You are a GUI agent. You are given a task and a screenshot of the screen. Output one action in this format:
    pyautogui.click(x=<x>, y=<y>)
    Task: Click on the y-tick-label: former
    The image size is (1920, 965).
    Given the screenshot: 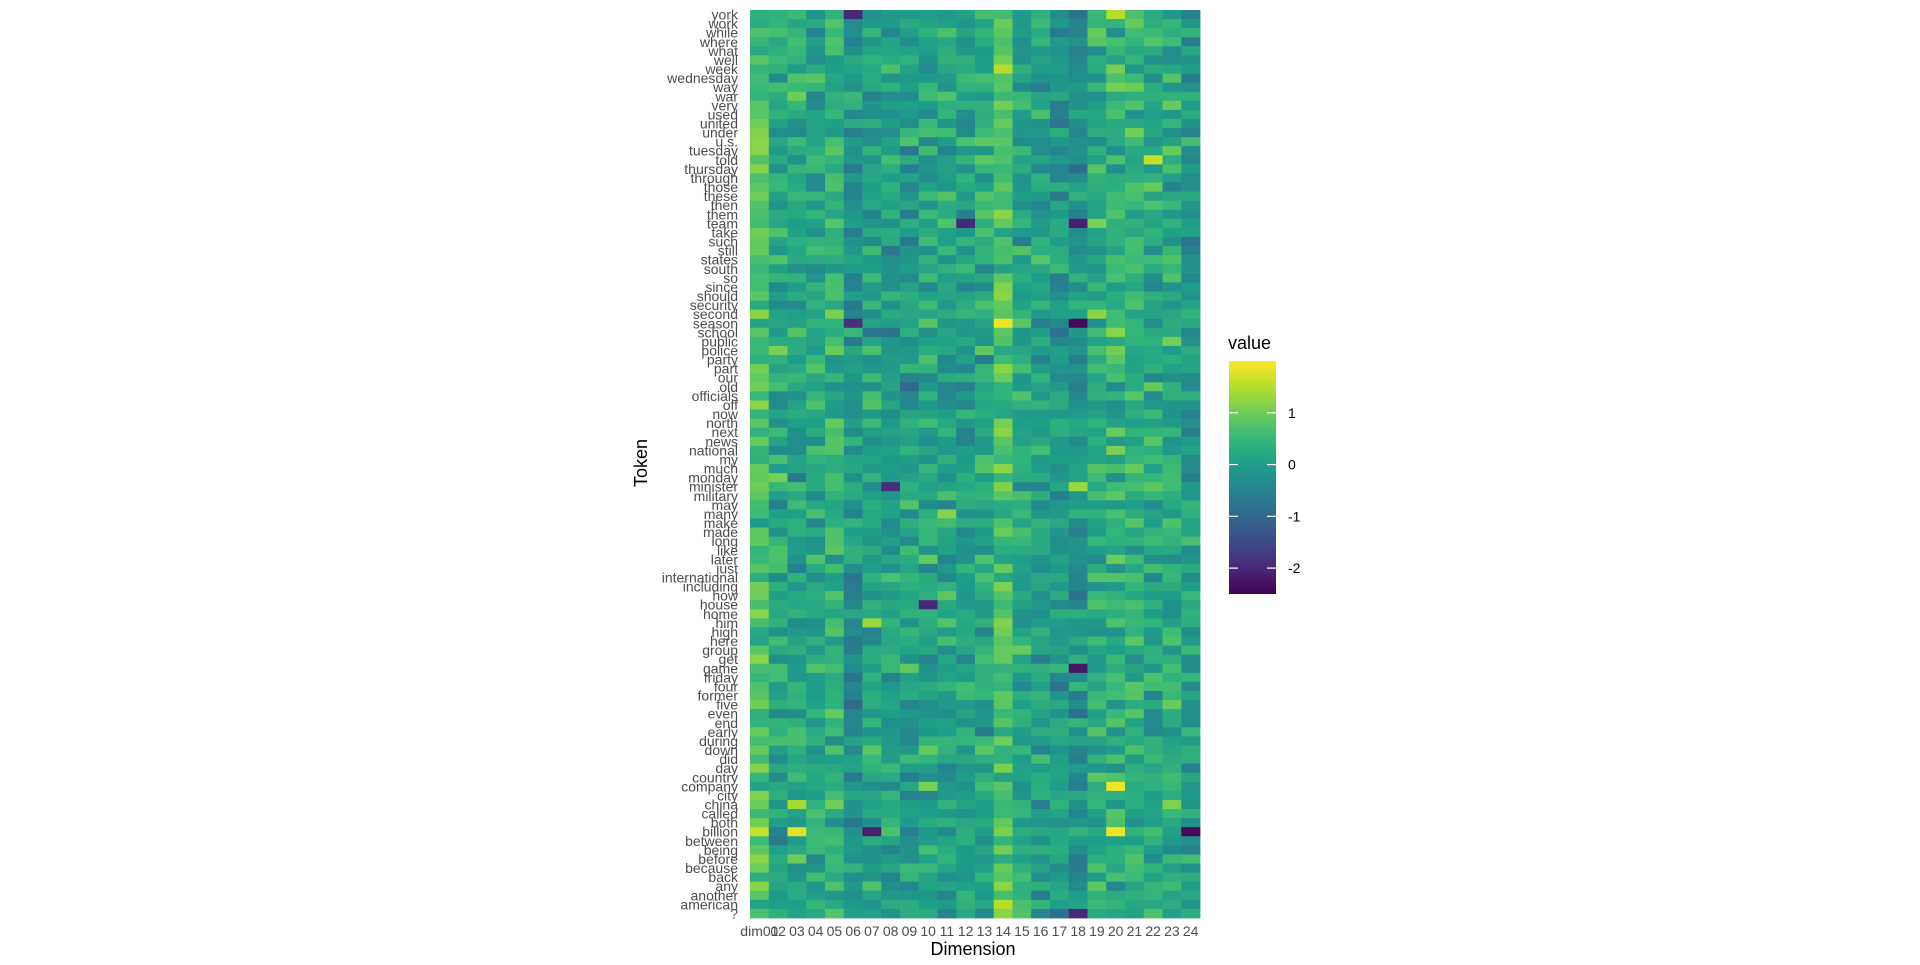 What is the action you would take?
    pyautogui.click(x=718, y=696)
    